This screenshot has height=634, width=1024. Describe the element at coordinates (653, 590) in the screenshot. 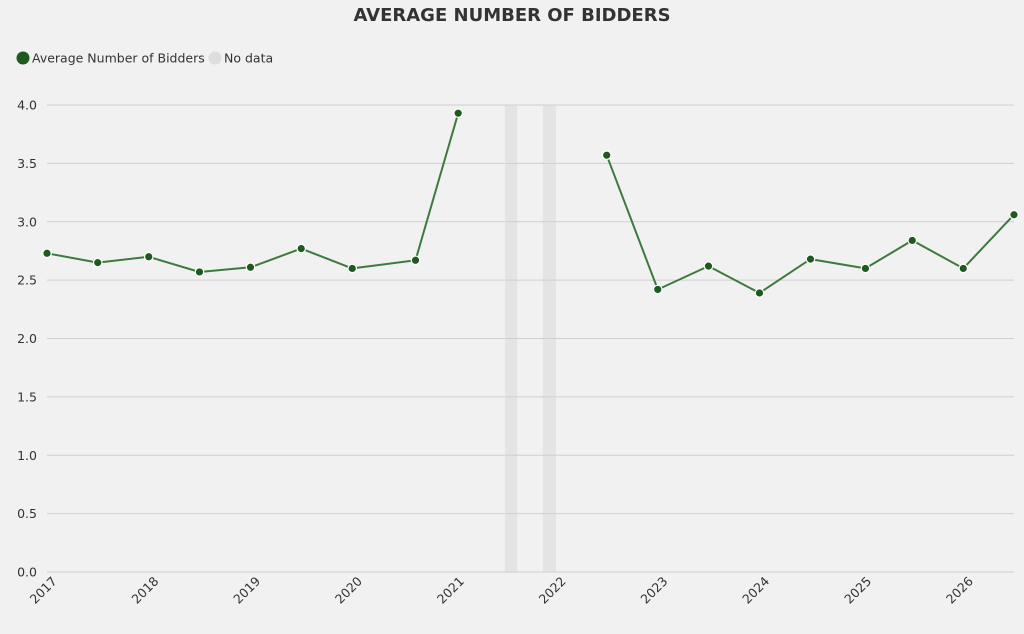

I see `x-tick-label: 2023` at that location.